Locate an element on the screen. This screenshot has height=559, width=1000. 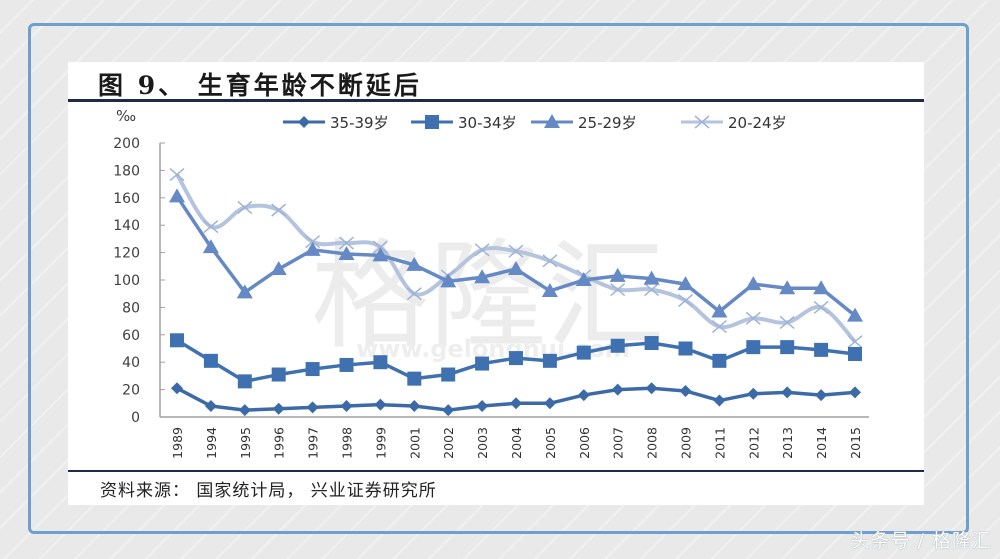
x-tick-label: 2011 is located at coordinates (719, 443).